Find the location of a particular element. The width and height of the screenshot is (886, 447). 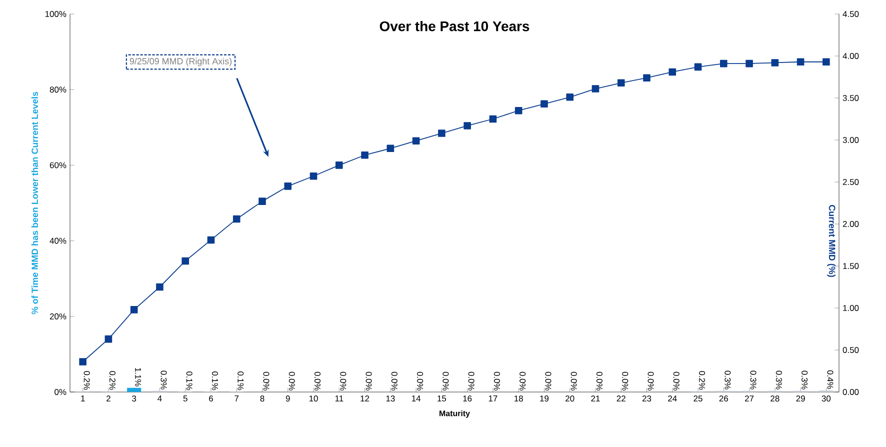

y2-tick-label: 3.00 is located at coordinates (850, 140).